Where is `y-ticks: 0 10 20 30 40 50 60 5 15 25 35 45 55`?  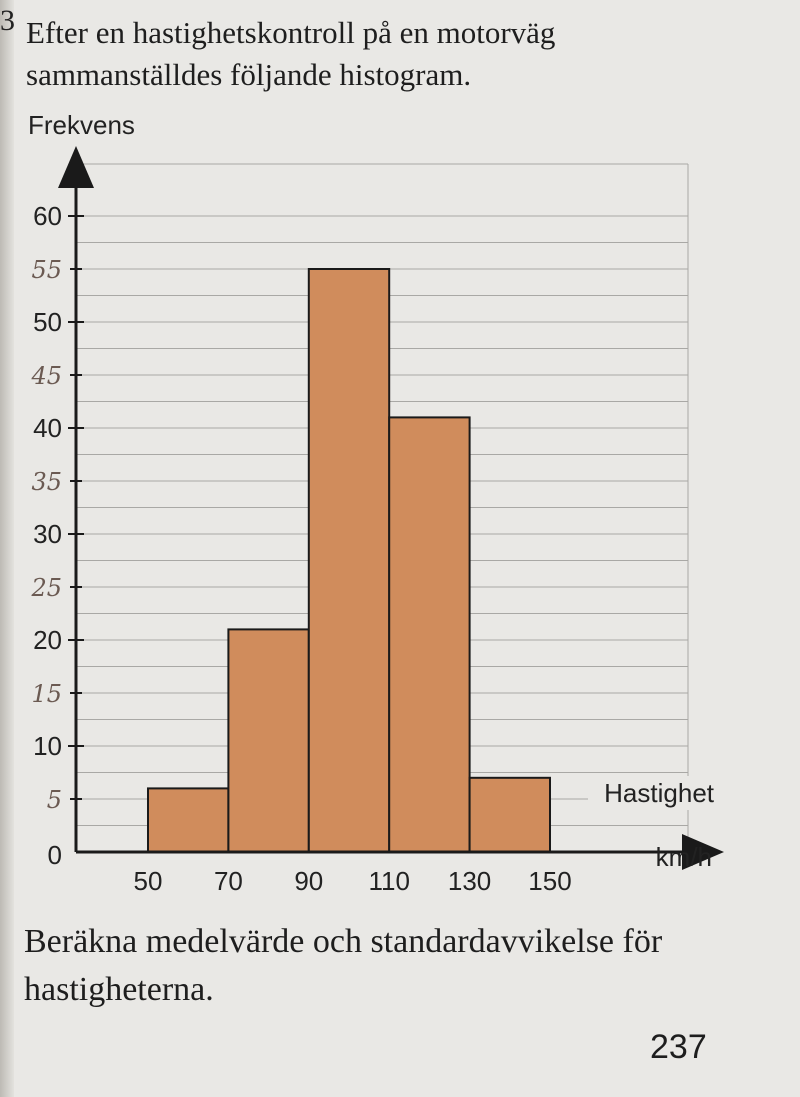 y-ticks: 0 10 20 30 40 50 60 5 15 25 35 45 55 is located at coordinates (57, 535).